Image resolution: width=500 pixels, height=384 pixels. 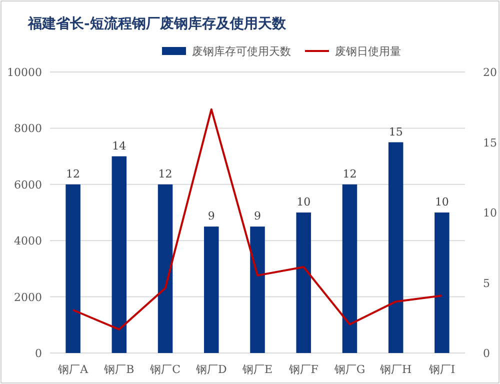 What do you see at coordinates (28, 241) in the screenshot?
I see `y-tick-label: 4000` at bounding box center [28, 241].